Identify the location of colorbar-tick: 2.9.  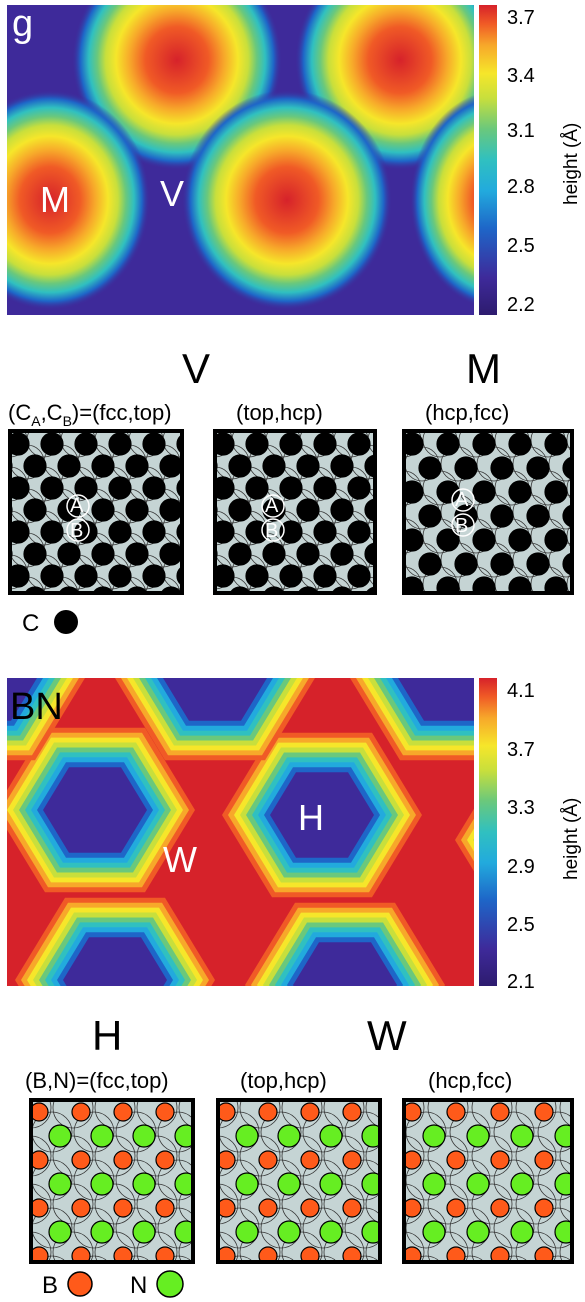
(521, 867).